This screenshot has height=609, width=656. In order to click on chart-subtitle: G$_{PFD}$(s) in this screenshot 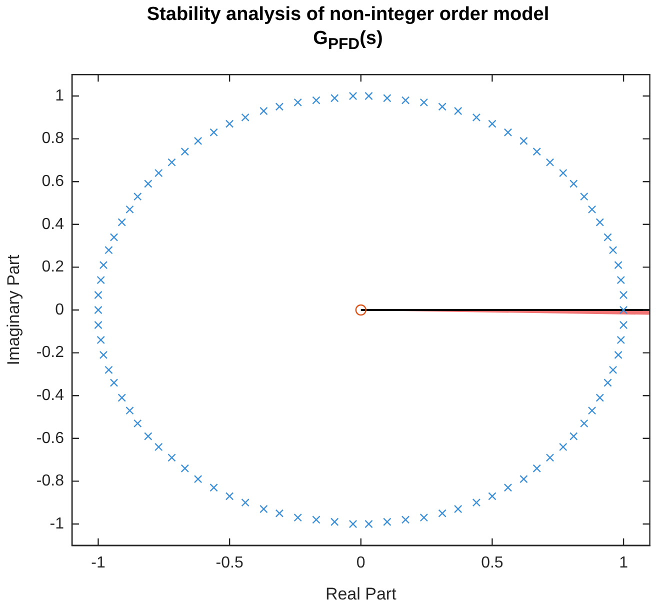, I will do `click(348, 41)`.